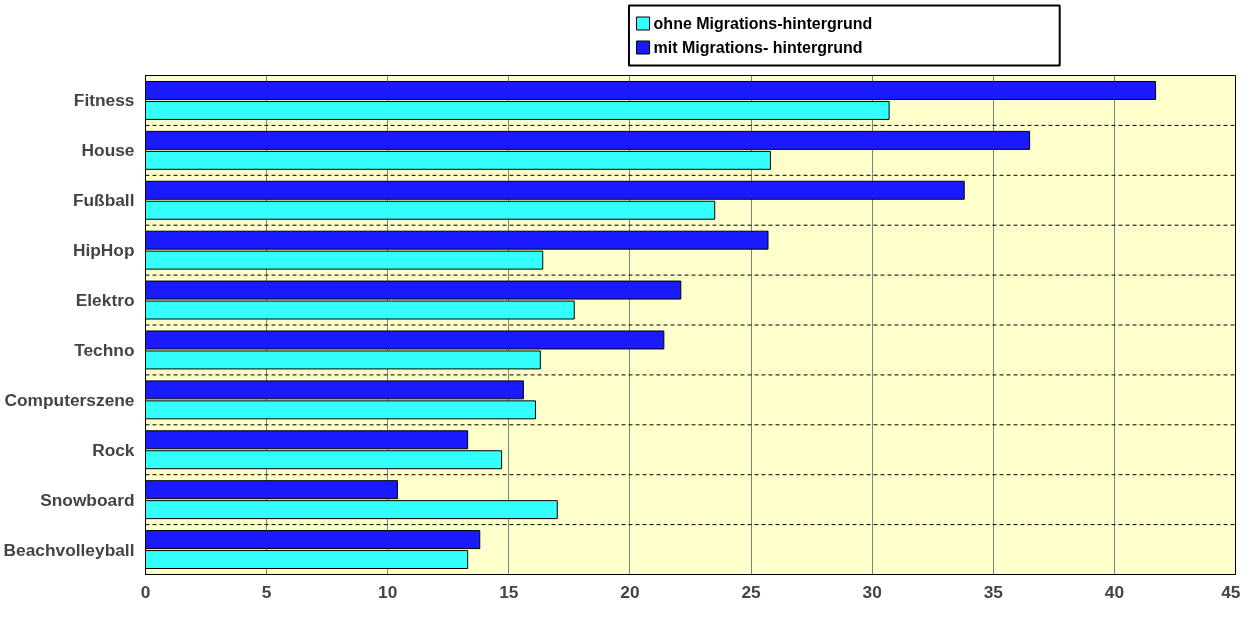  What do you see at coordinates (105, 300) in the screenshot?
I see `y-tick-label: Elektro` at bounding box center [105, 300].